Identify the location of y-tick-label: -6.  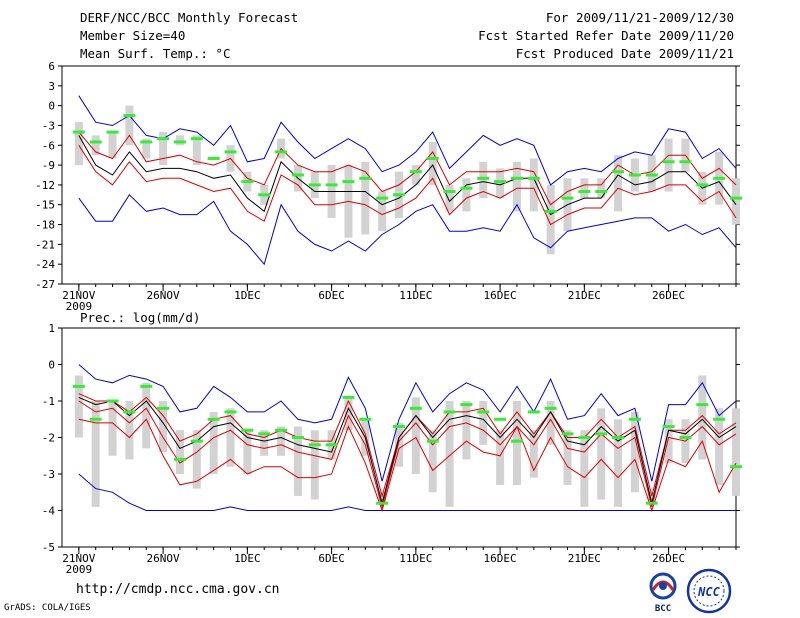
(48, 145).